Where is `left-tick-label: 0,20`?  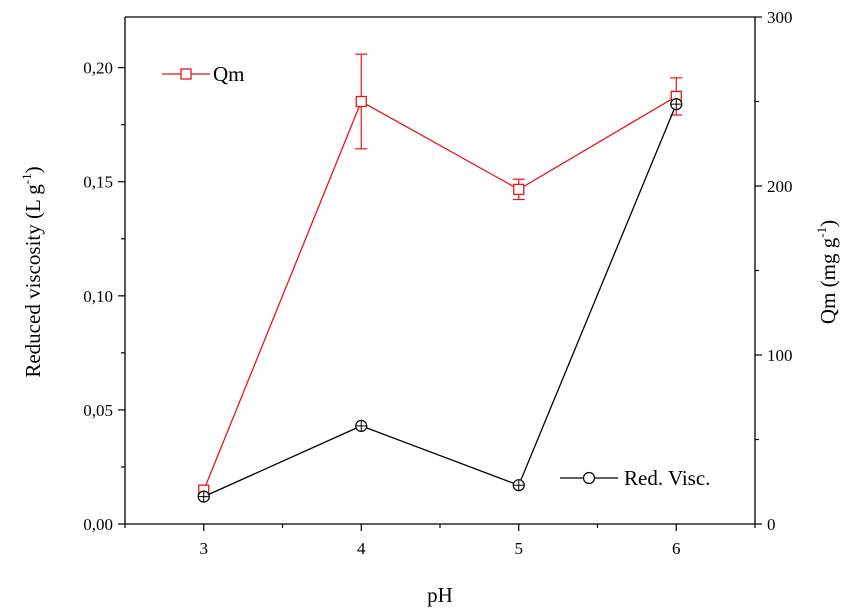 left-tick-label: 0,20 is located at coordinates (98, 68).